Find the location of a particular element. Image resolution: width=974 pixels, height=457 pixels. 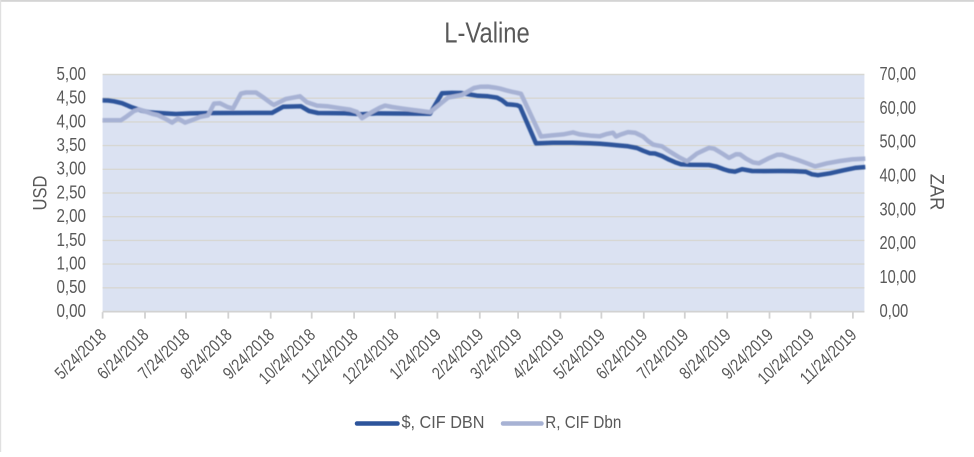

svg-text: 40,00 is located at coordinates (898, 176).